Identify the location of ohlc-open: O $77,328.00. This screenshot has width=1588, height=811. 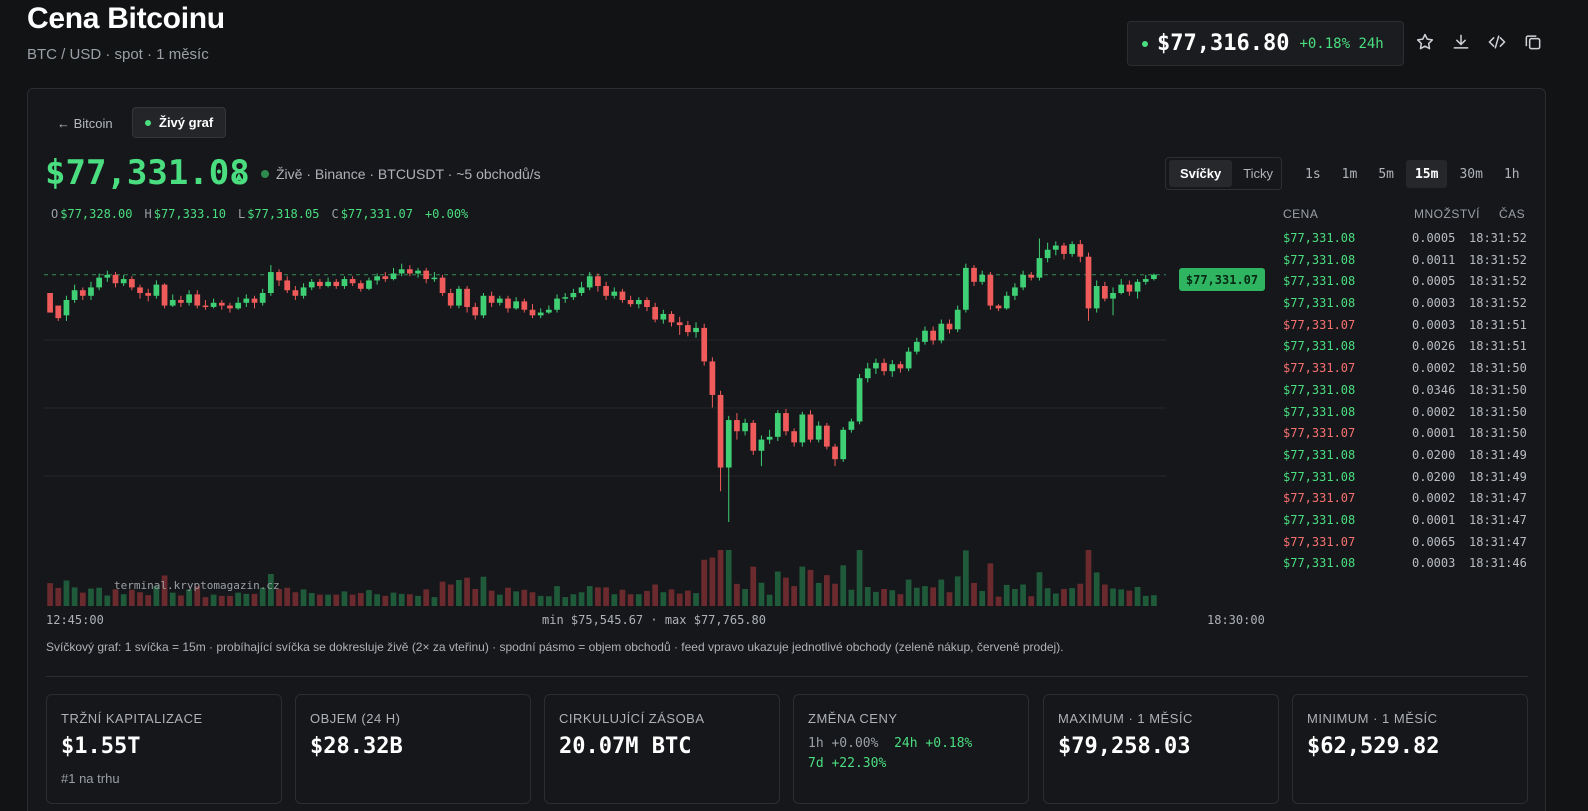
(92, 214).